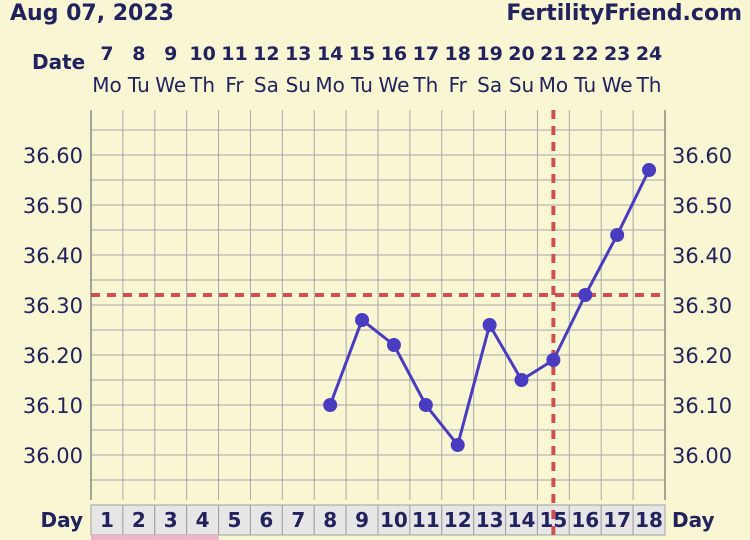 This screenshot has height=540, width=750. What do you see at coordinates (702, 356) in the screenshot?
I see `y-tick-label-right: 36.20` at bounding box center [702, 356].